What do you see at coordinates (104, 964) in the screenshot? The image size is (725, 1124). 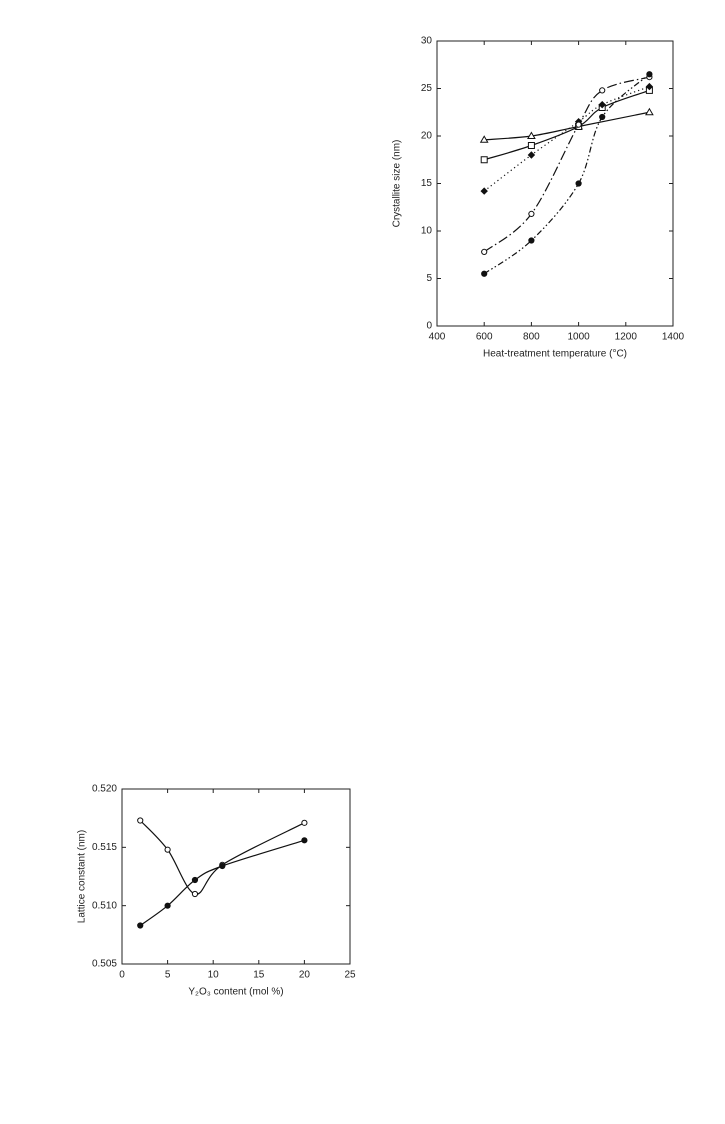 I see `y-tick-label: 0.505` at bounding box center [104, 964].